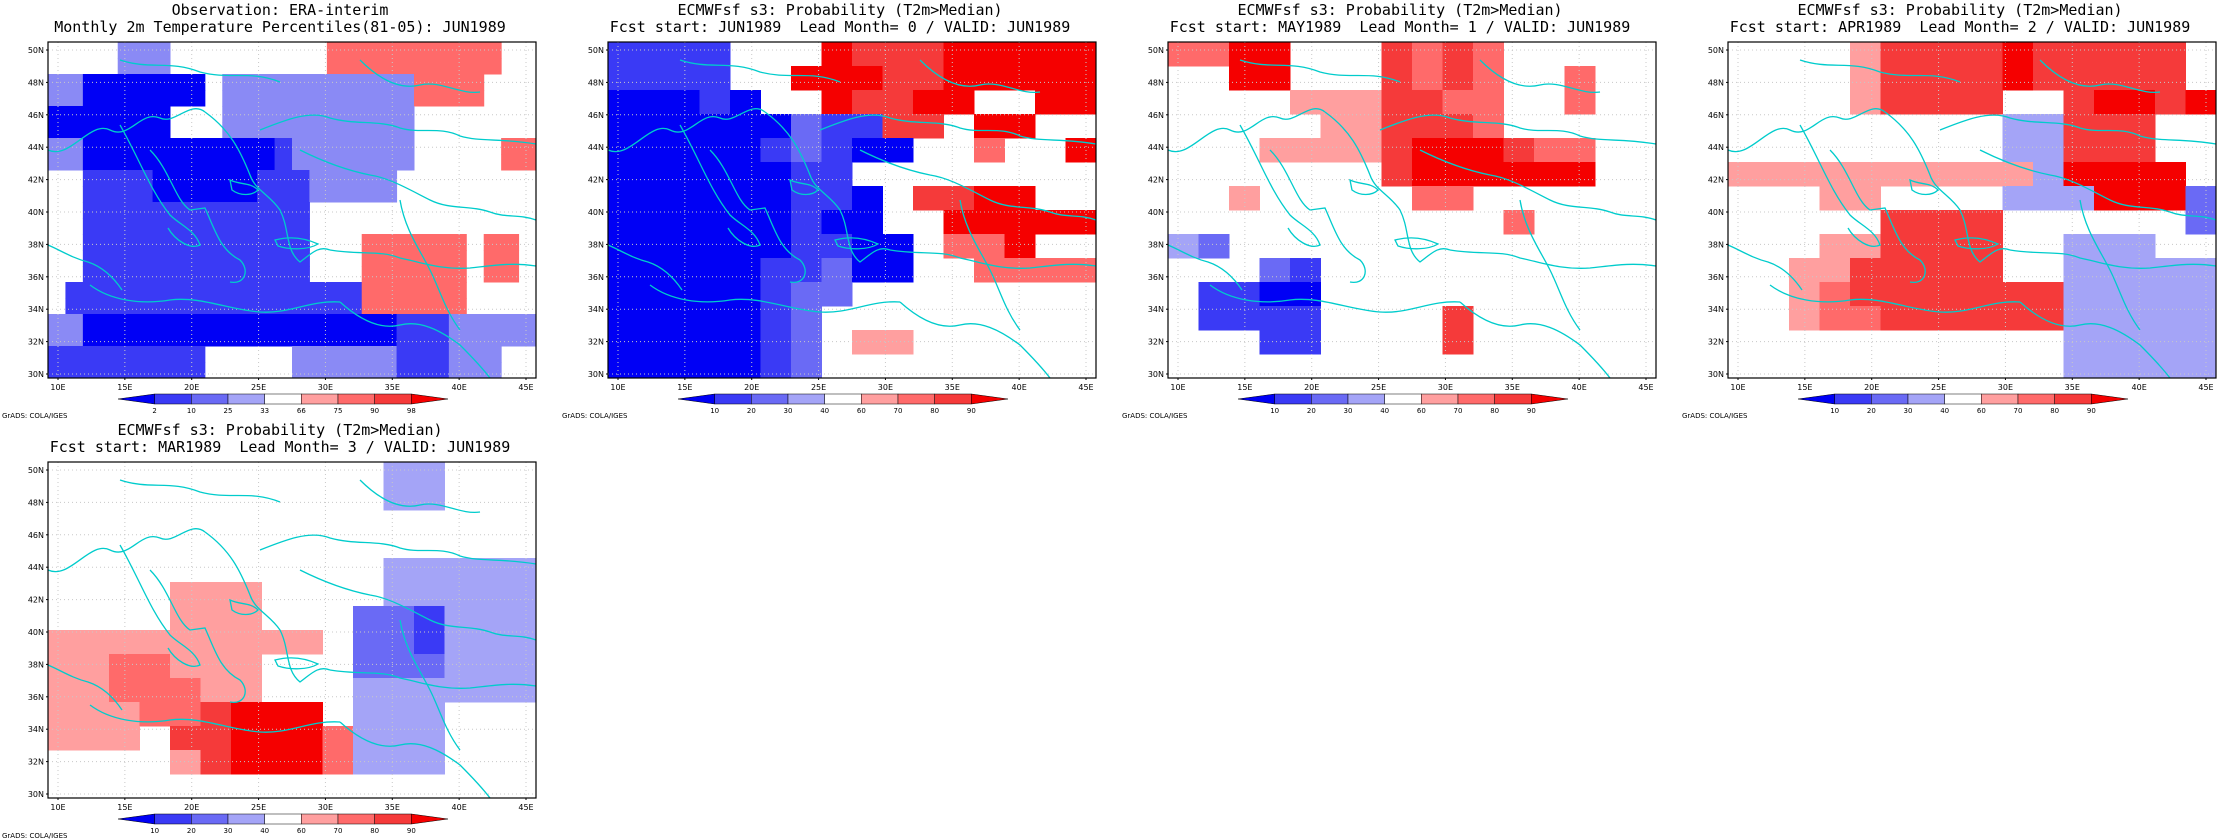  What do you see at coordinates (596, 180) in the screenshot?
I see `lat-tick-label: 42N` at bounding box center [596, 180].